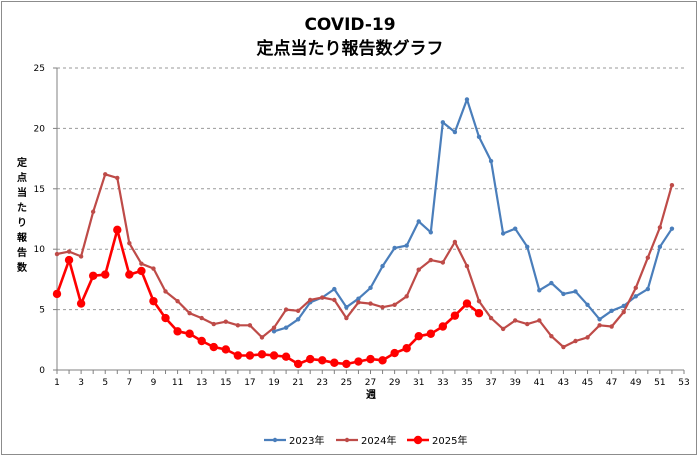 The height and width of the screenshot is (458, 700). Describe the element at coordinates (490, 383) in the screenshot. I see `x-tick-label: 37` at that location.